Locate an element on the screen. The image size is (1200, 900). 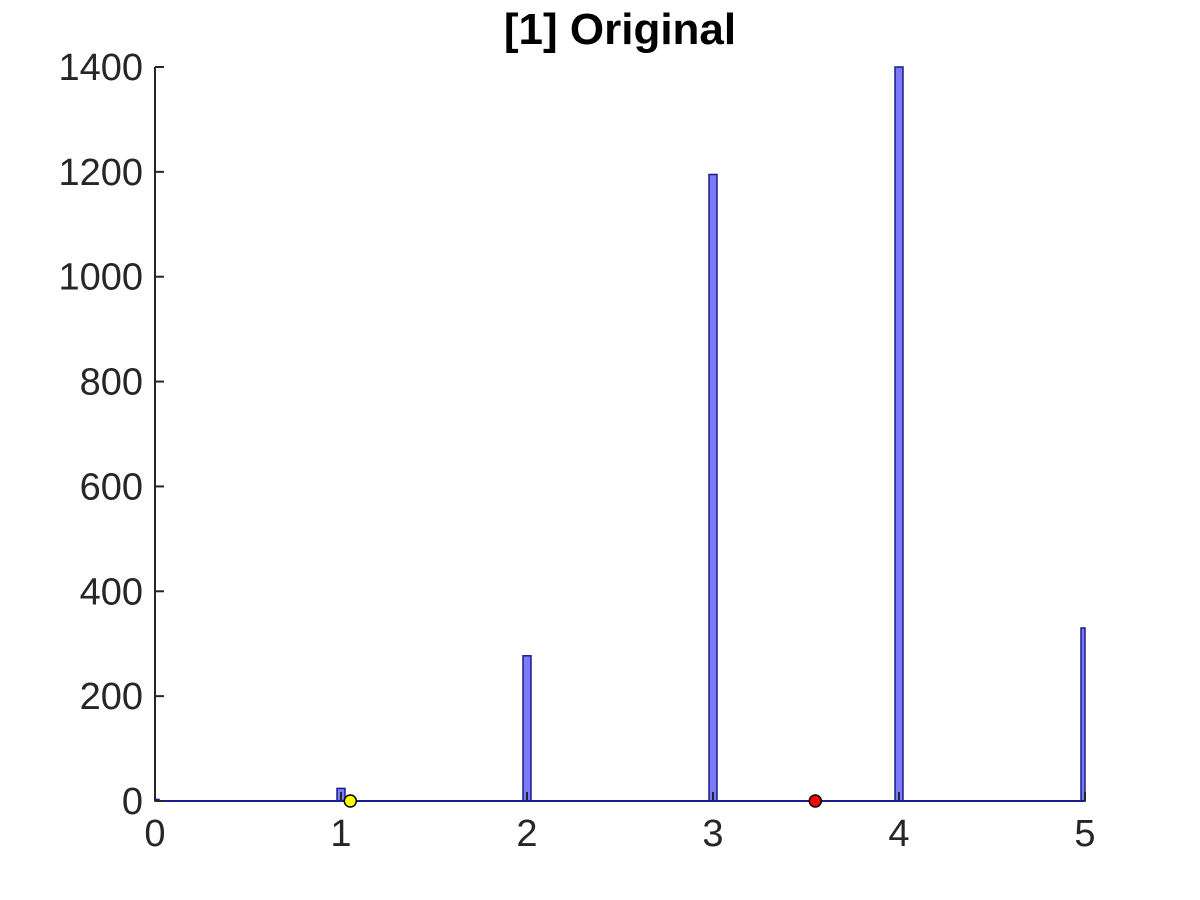
y-tick-label-1400: 1400 is located at coordinates (100, 68).